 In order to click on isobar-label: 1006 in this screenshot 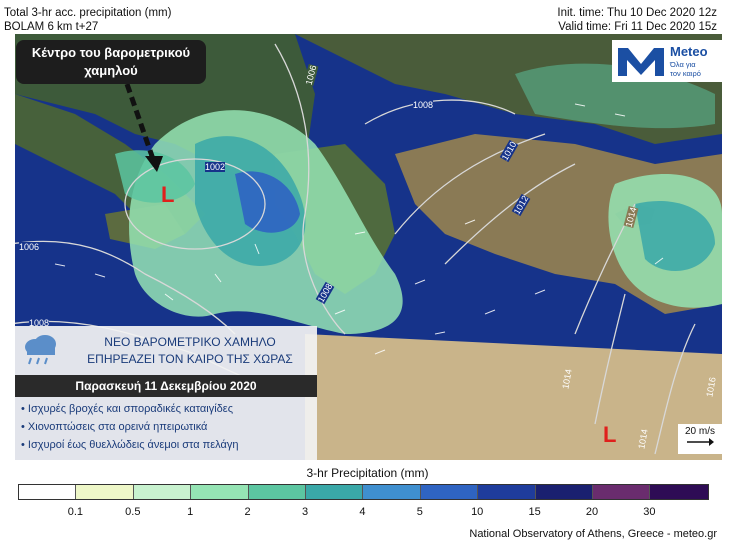, I will do `click(29, 247)`.